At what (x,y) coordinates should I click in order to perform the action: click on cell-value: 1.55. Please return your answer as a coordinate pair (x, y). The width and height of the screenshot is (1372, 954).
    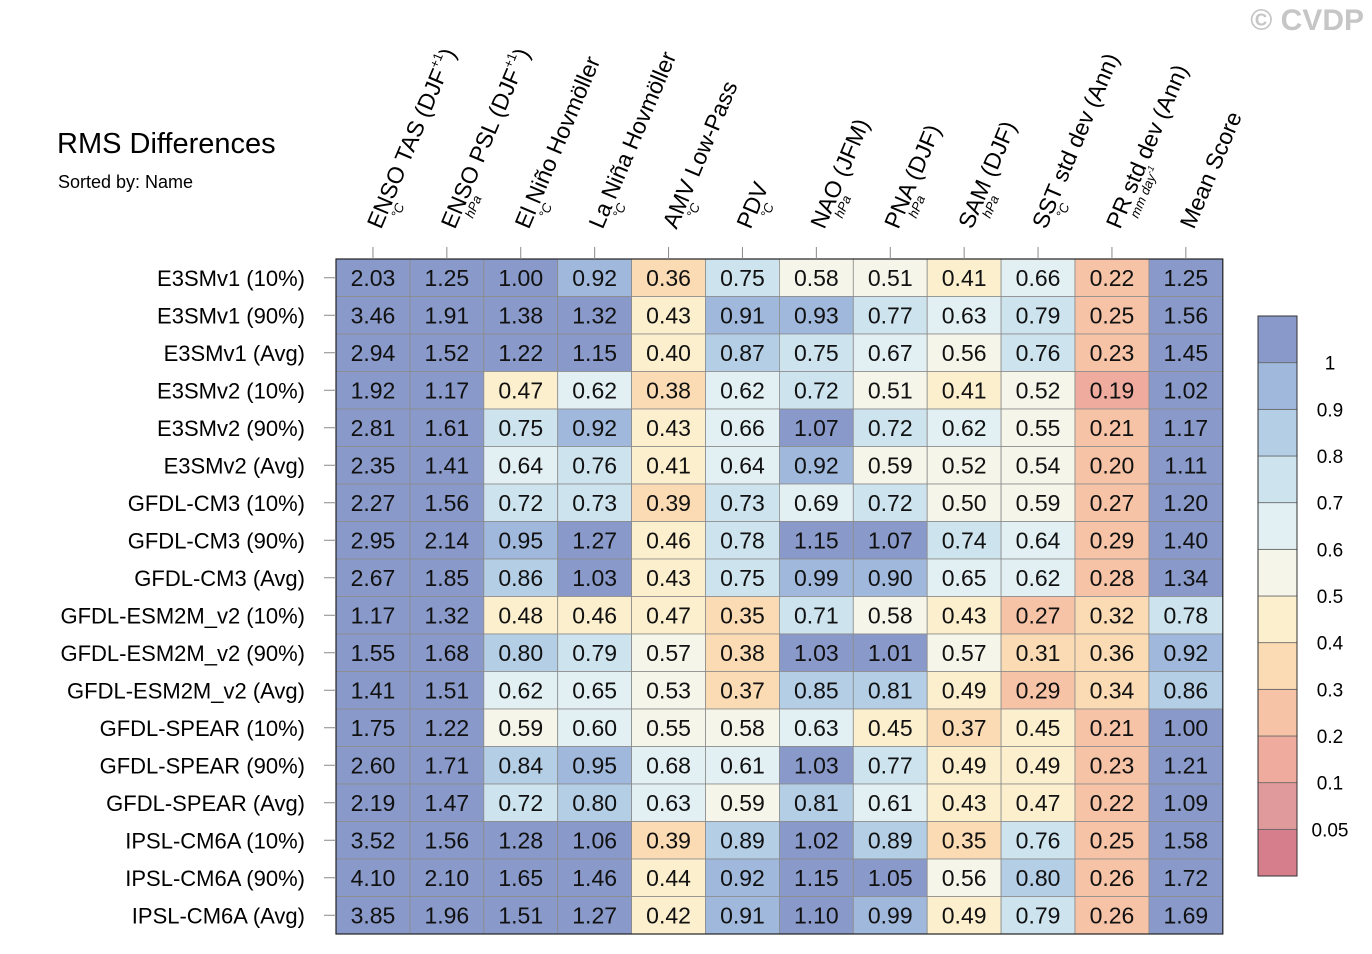
    Looking at the image, I should click on (373, 653).